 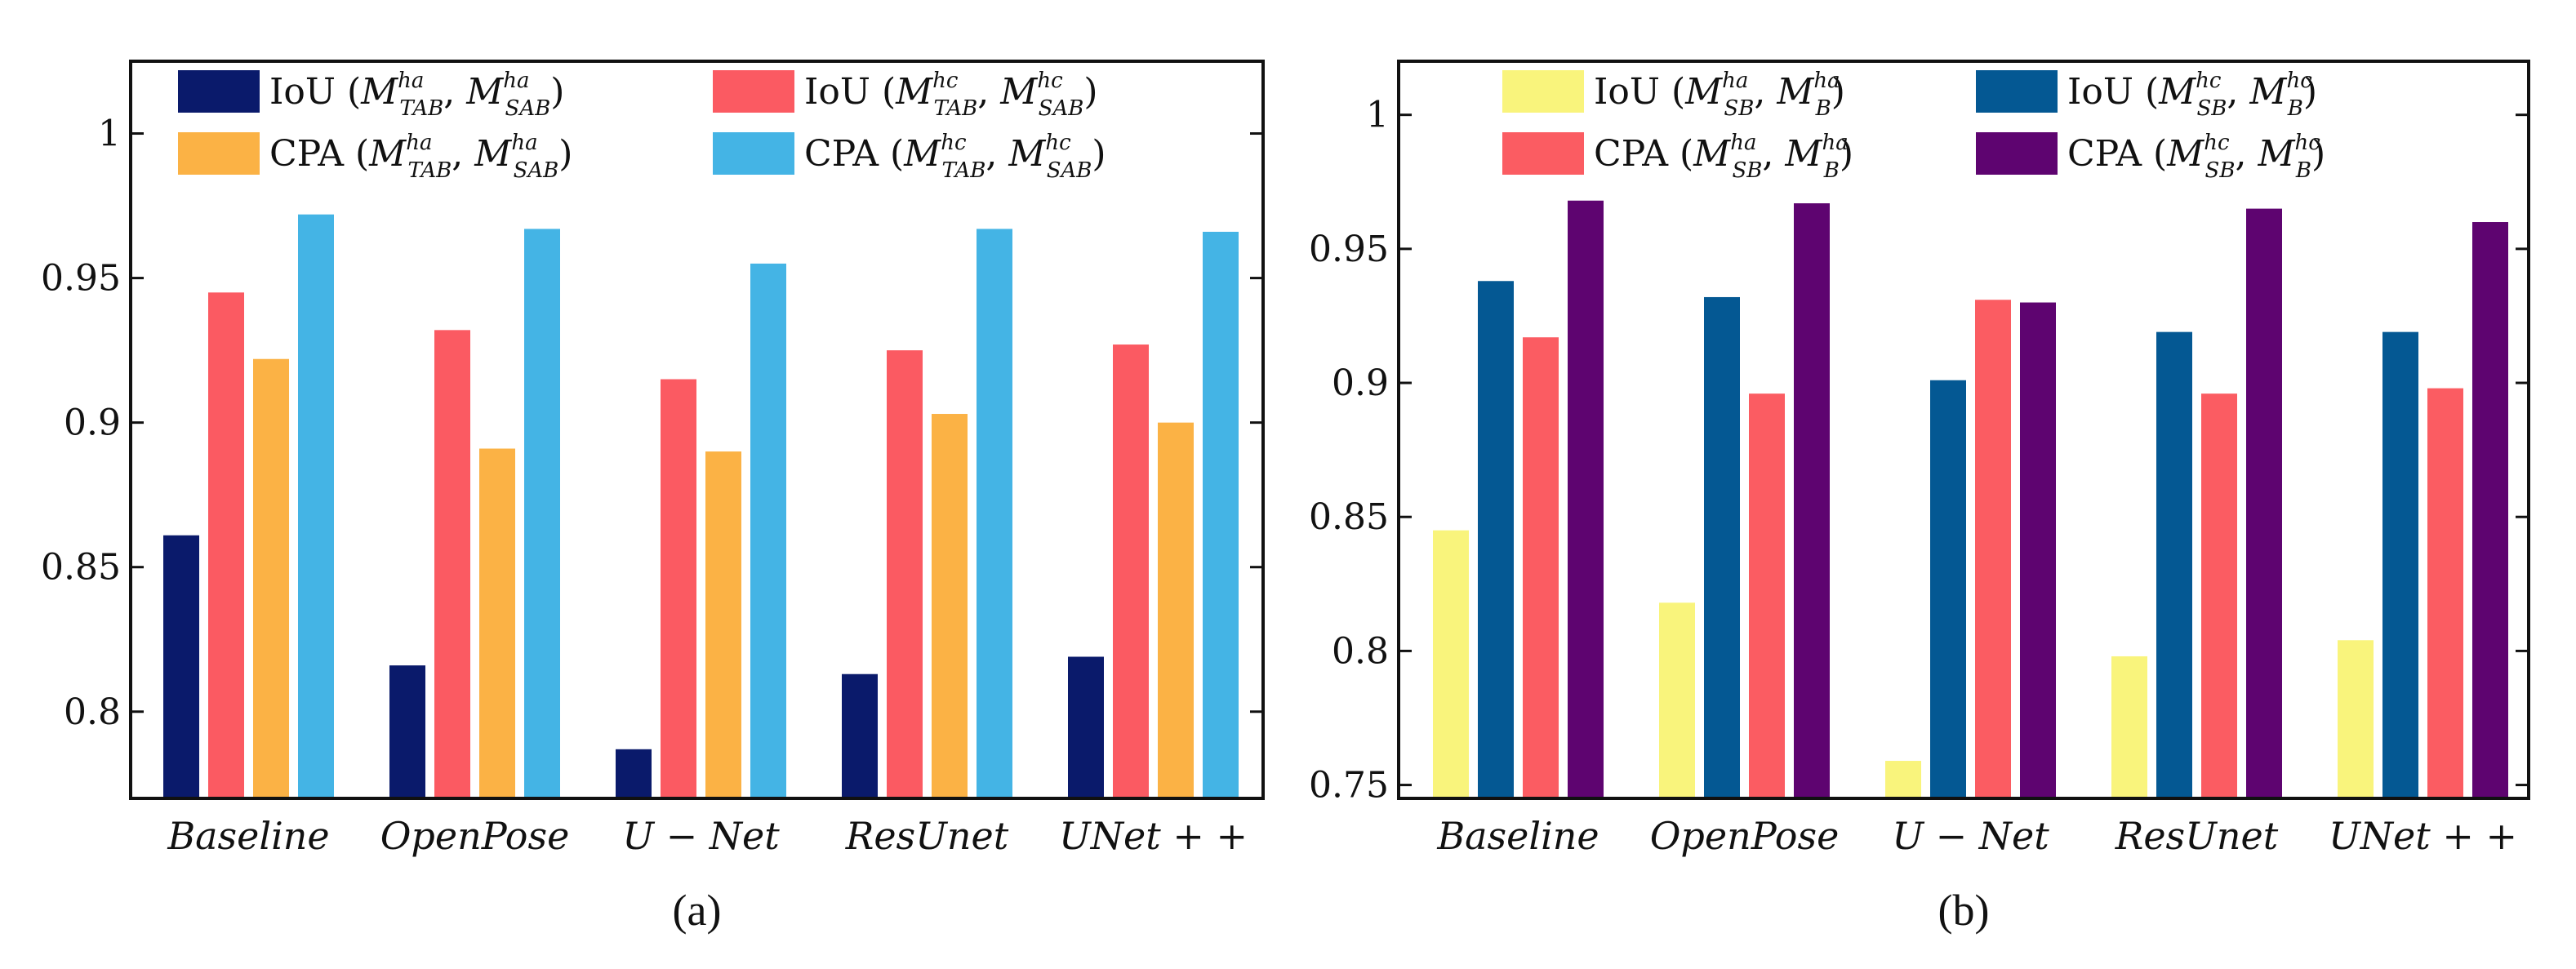 What do you see at coordinates (697, 910) in the screenshot?
I see `panel-caption: (a)` at bounding box center [697, 910].